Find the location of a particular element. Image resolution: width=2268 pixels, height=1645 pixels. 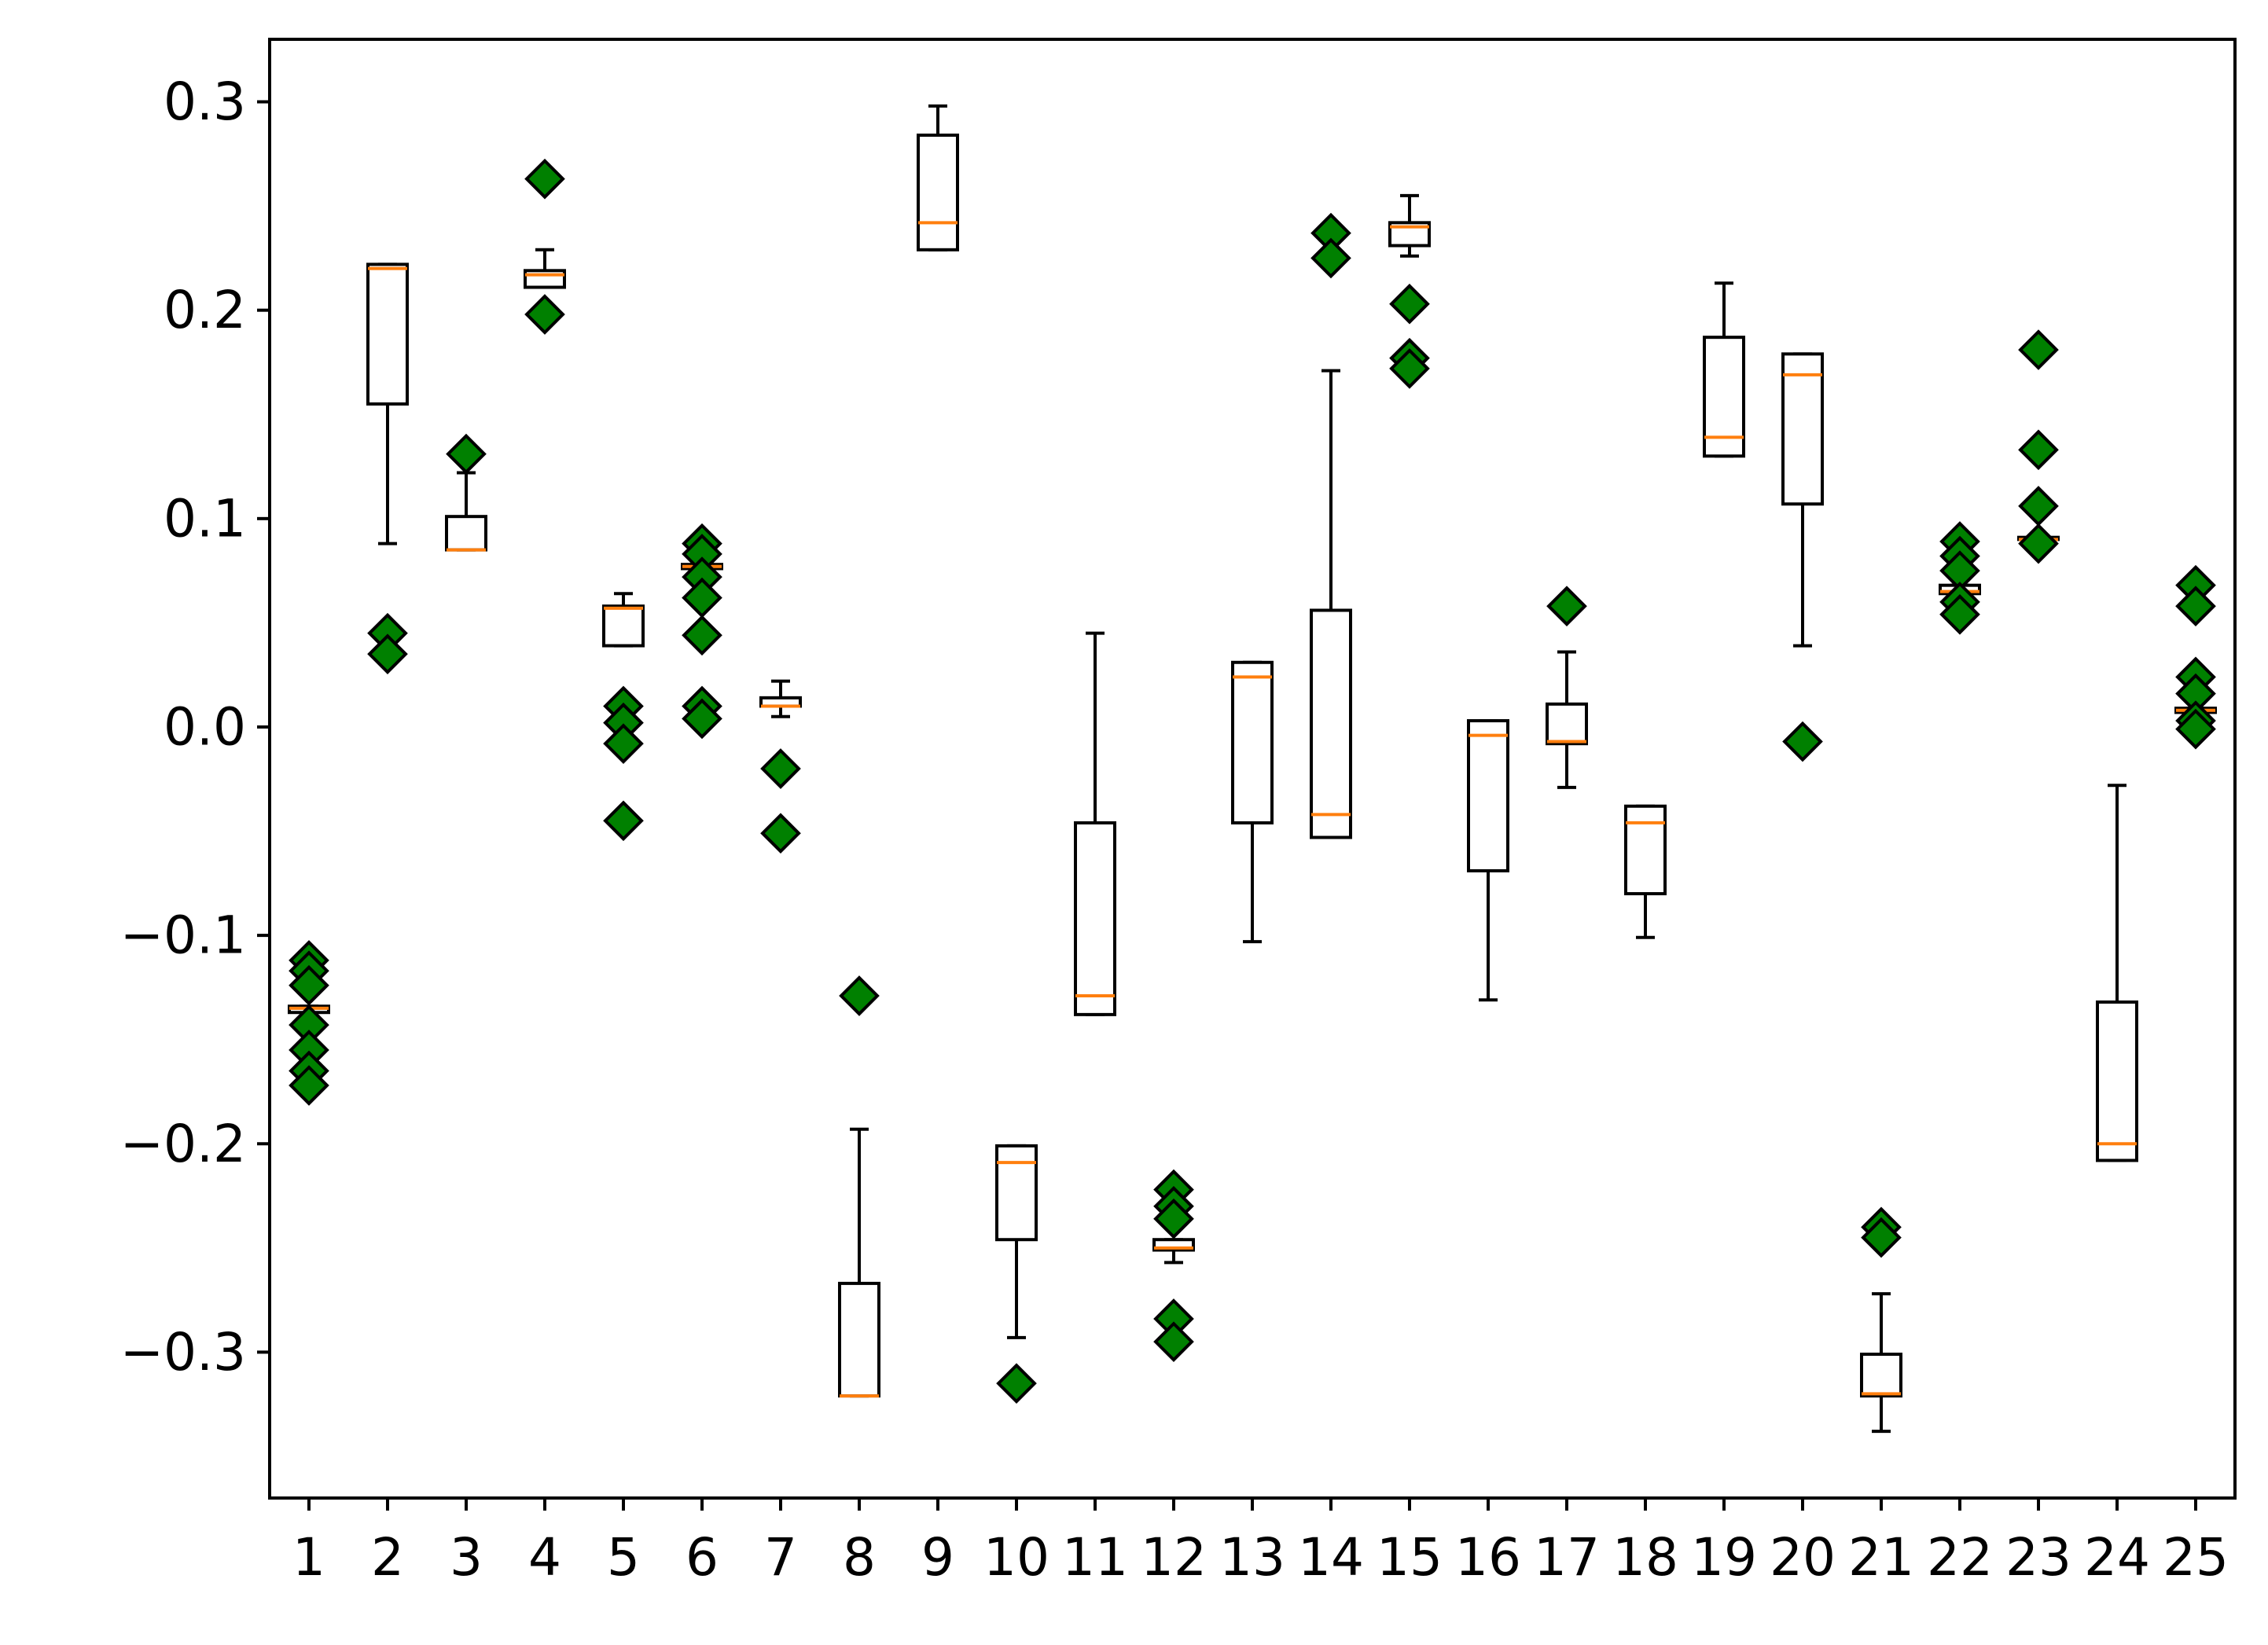

x-tick-label: 11 is located at coordinates (1095, 1557).